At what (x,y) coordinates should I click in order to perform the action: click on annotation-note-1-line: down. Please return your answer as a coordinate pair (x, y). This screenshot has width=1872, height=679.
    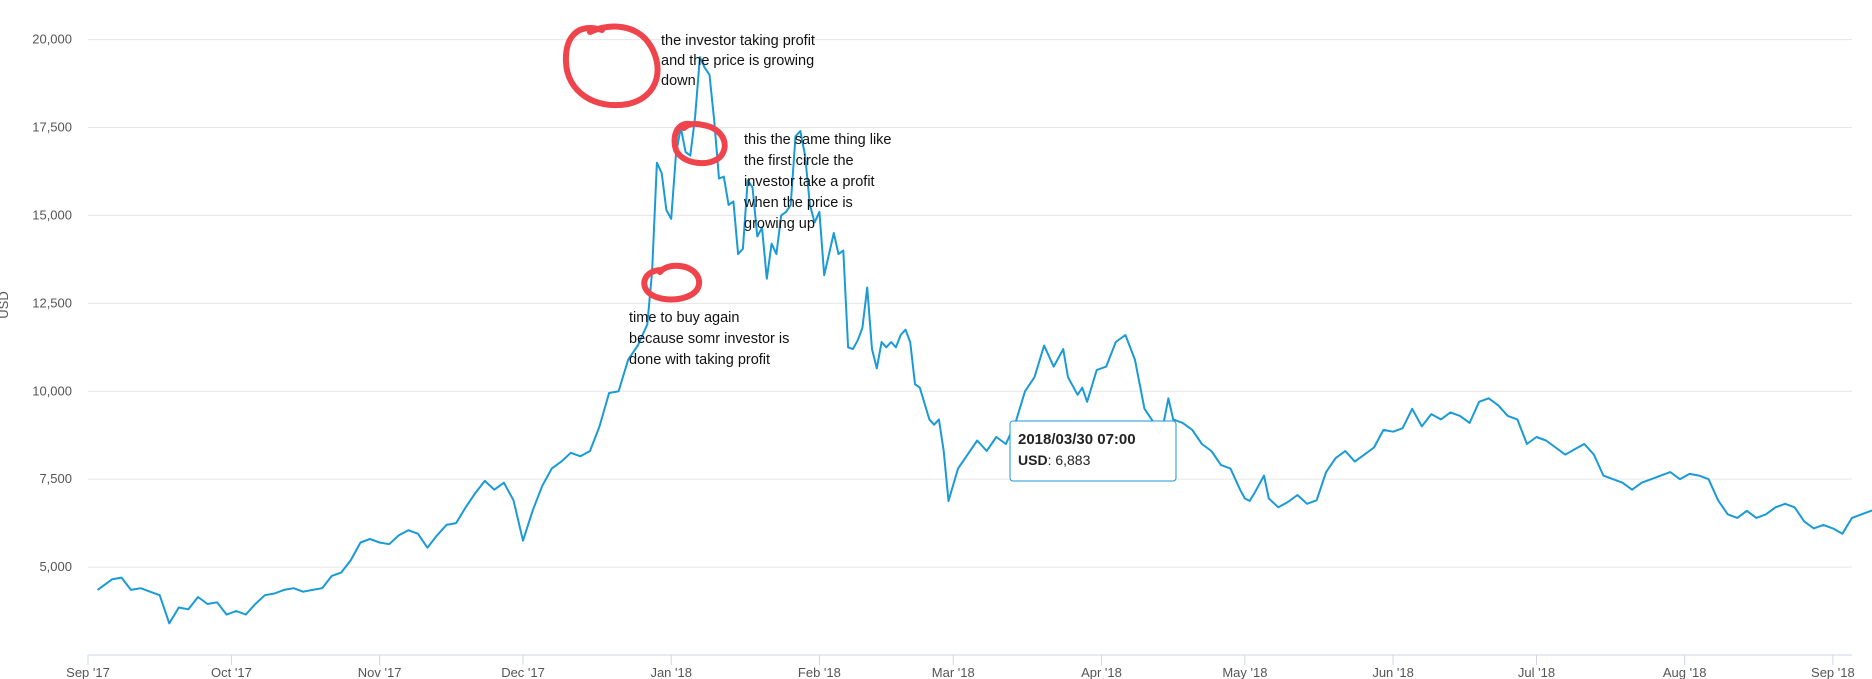
    Looking at the image, I should click on (678, 81).